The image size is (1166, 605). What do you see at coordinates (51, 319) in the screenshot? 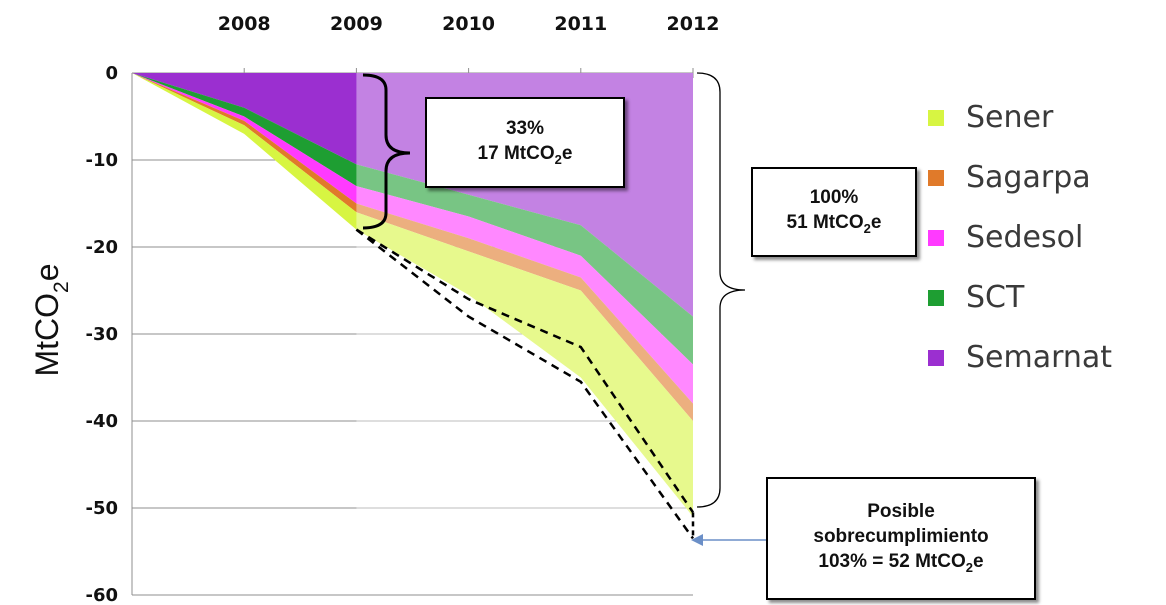
I see `y-axis-label: MtCO2e` at bounding box center [51, 319].